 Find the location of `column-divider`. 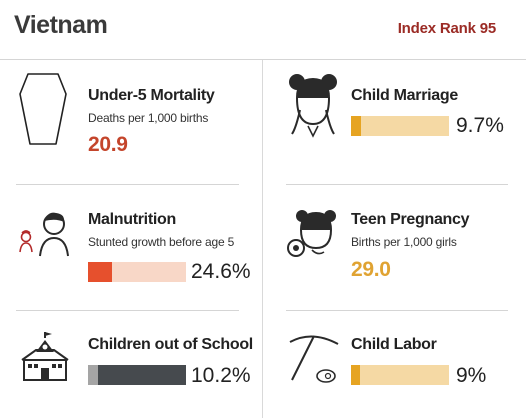

column-divider is located at coordinates (262, 239).